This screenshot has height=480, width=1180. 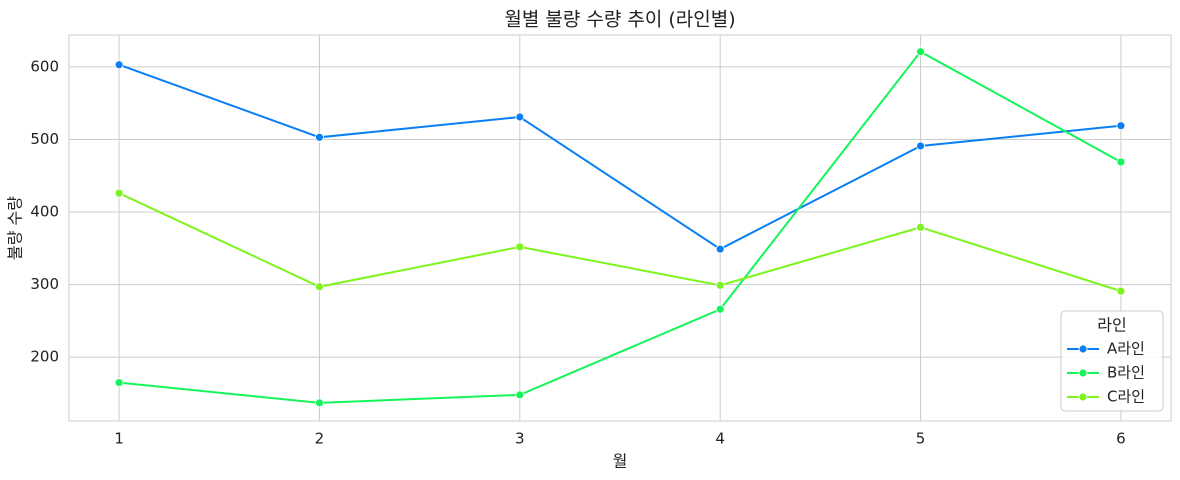 I want to click on x-tick-label: 2, so click(x=320, y=439).